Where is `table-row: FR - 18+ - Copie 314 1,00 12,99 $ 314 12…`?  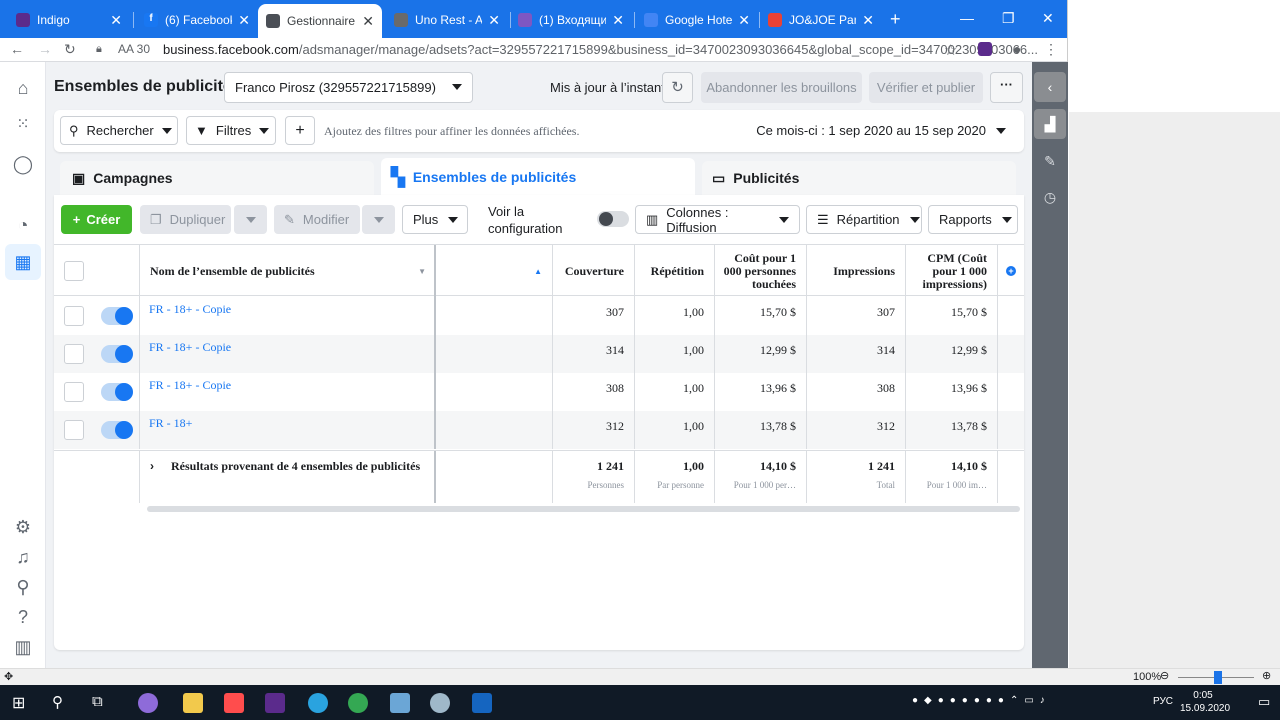 table-row: FR - 18+ - Copie 314 1,00 12,99 $ 314 12… is located at coordinates (539, 354).